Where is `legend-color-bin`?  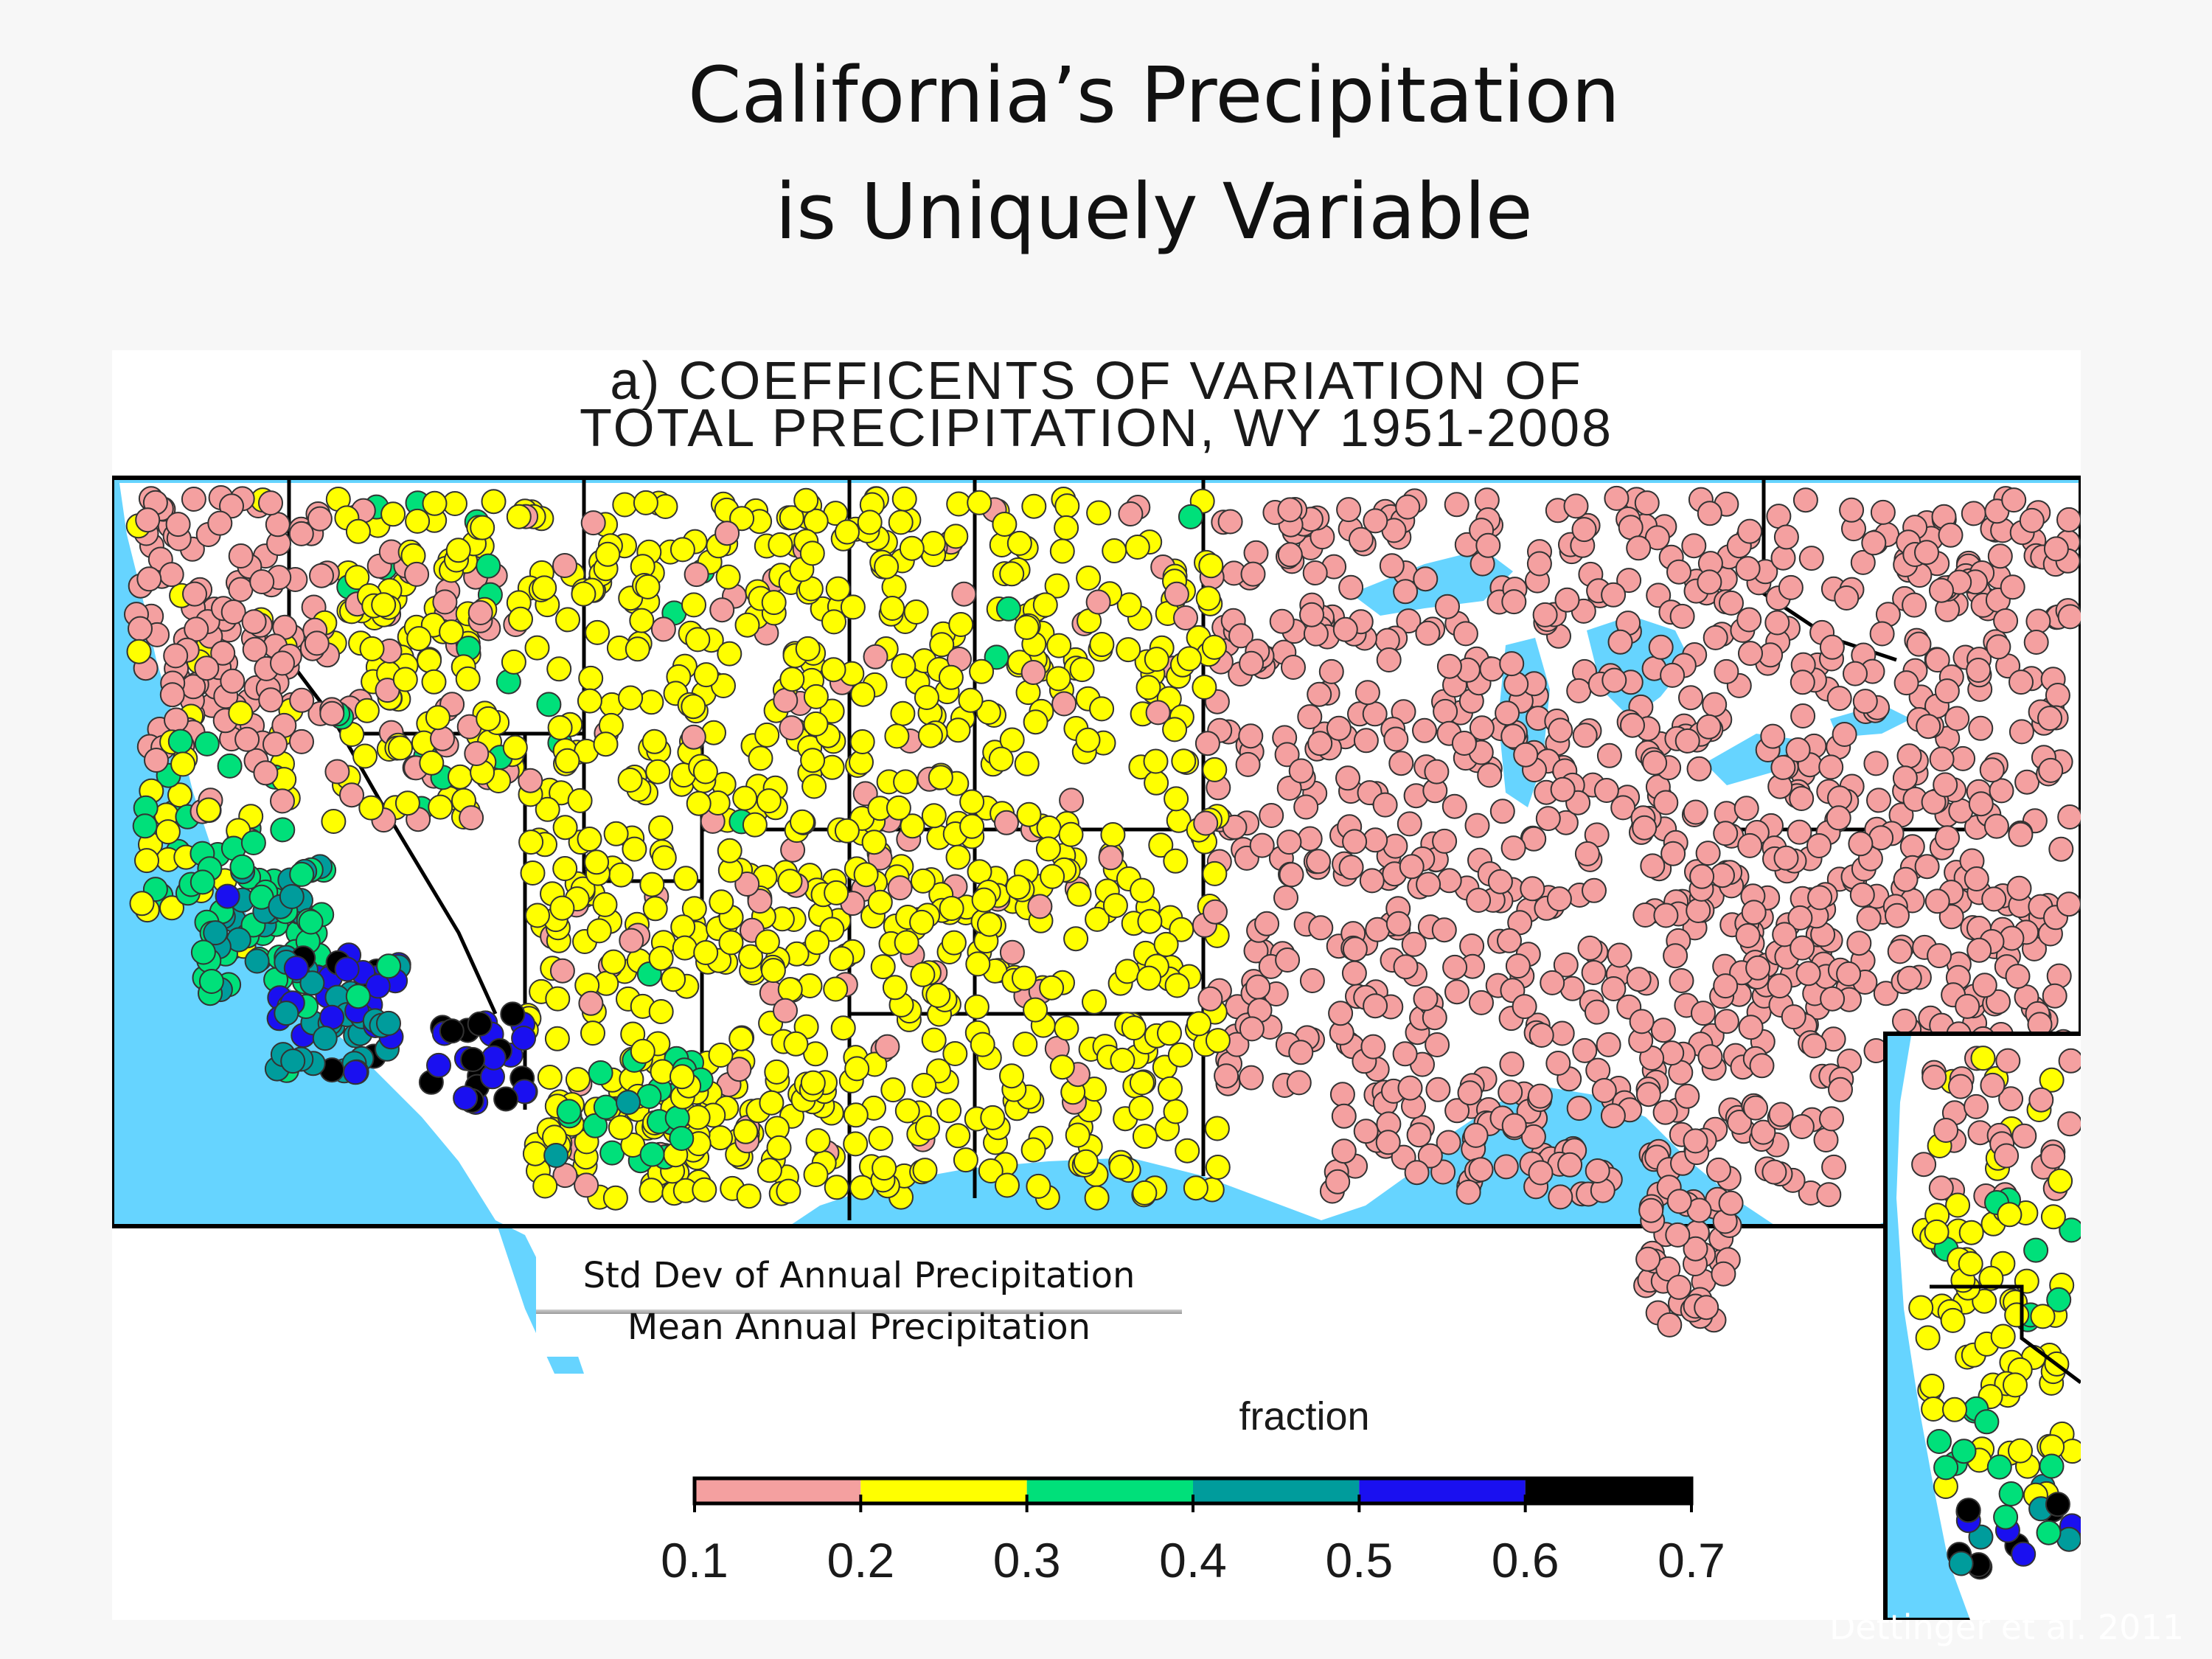 legend-color-bin is located at coordinates (778, 1490).